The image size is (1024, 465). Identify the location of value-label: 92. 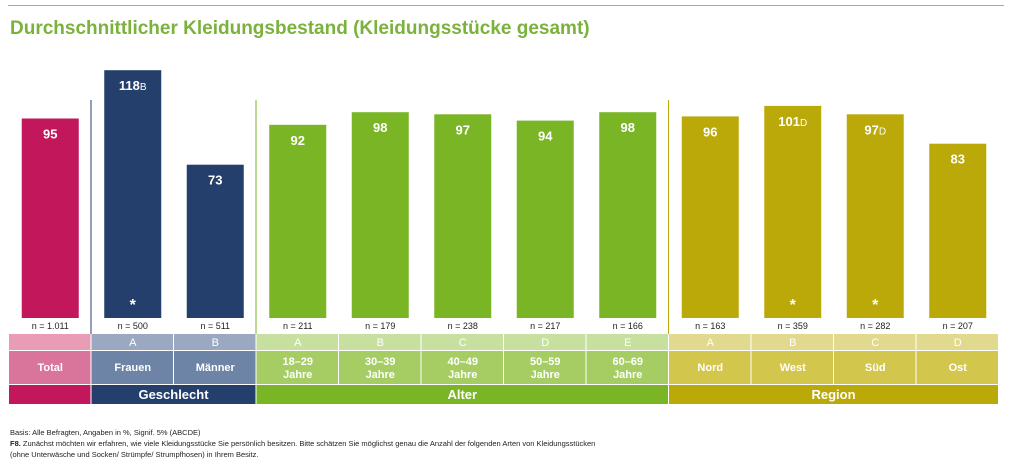
(298, 140).